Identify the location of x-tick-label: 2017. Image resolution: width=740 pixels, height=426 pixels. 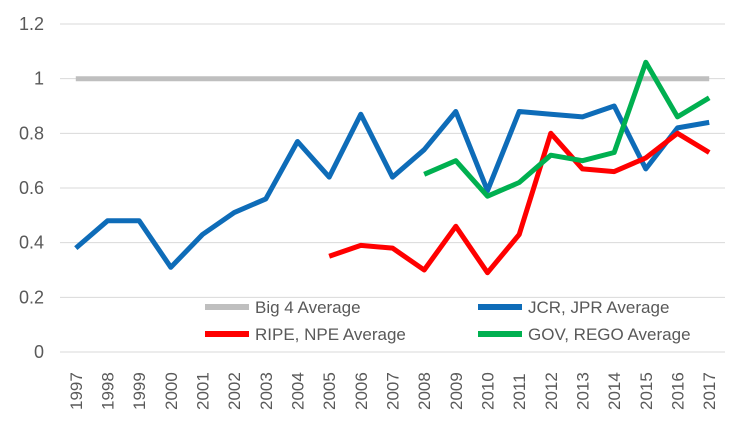
(709, 391).